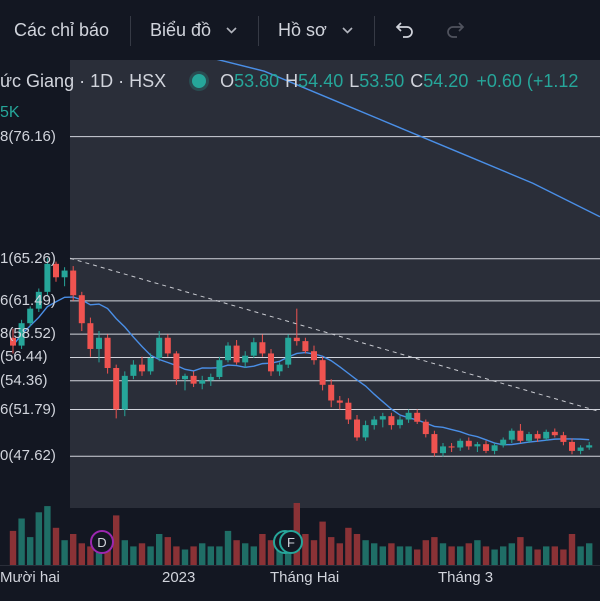 The image size is (600, 601). I want to click on market-status-dot-icon, so click(199, 81).